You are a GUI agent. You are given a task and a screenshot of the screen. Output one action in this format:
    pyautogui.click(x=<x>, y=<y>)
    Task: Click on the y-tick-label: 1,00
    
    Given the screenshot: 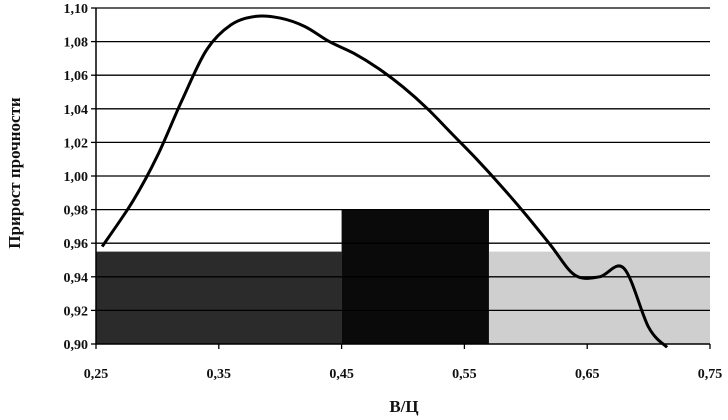 What is the action you would take?
    pyautogui.click(x=76, y=177)
    